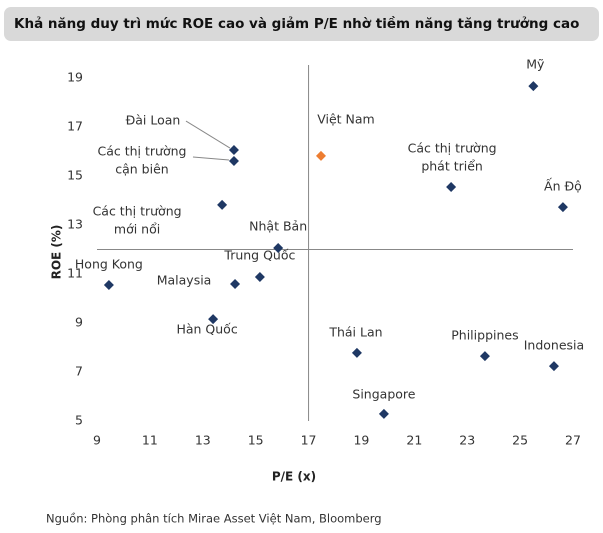 The width and height of the screenshot is (603, 533). I want to click on title-banner, so click(301, 24).